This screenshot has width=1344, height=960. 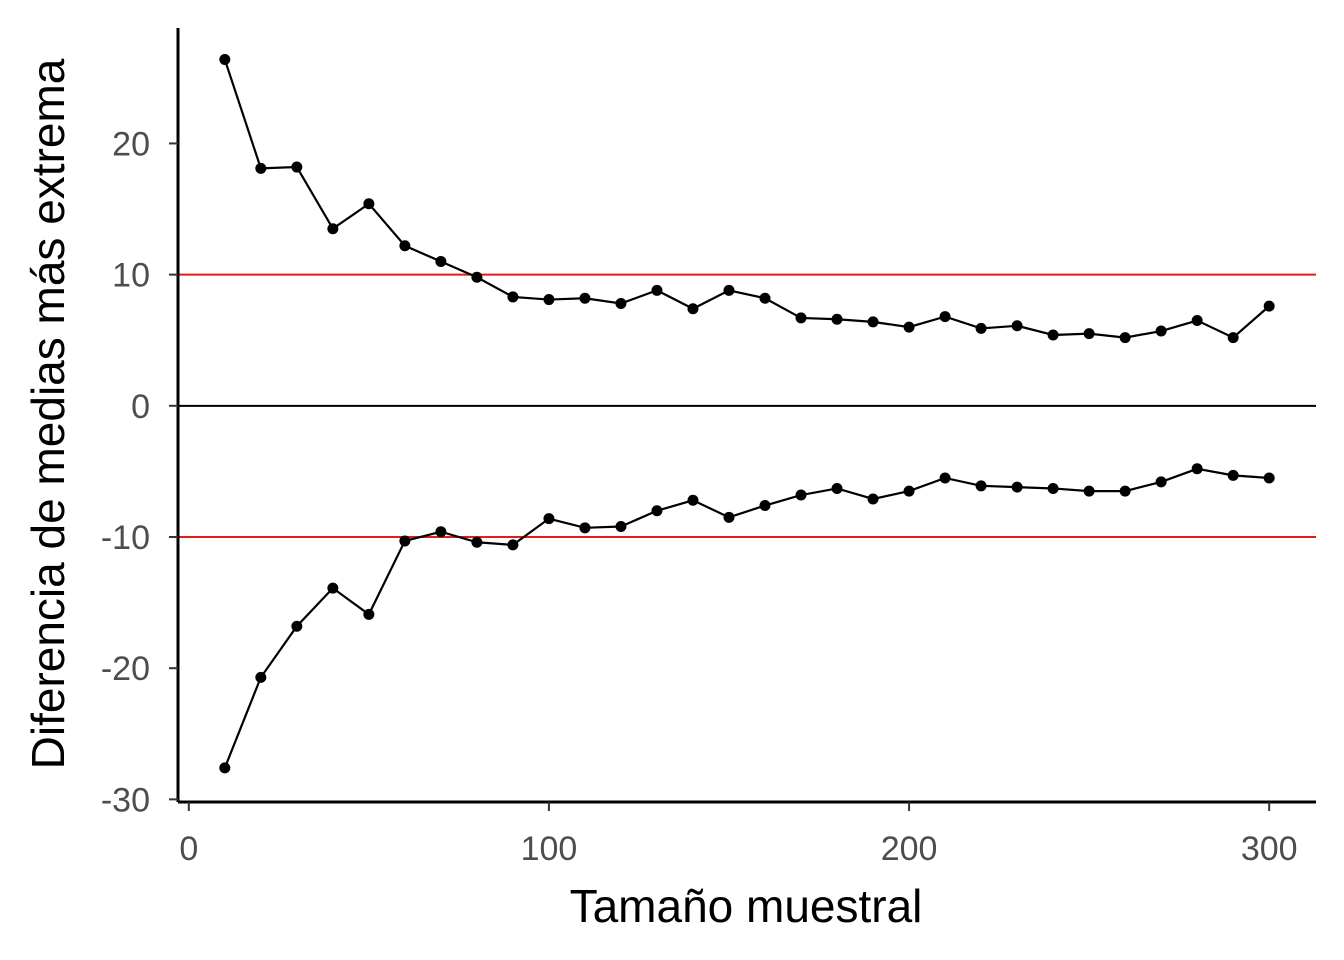 What do you see at coordinates (125, 800) in the screenshot?
I see `y-tick-label: -30` at bounding box center [125, 800].